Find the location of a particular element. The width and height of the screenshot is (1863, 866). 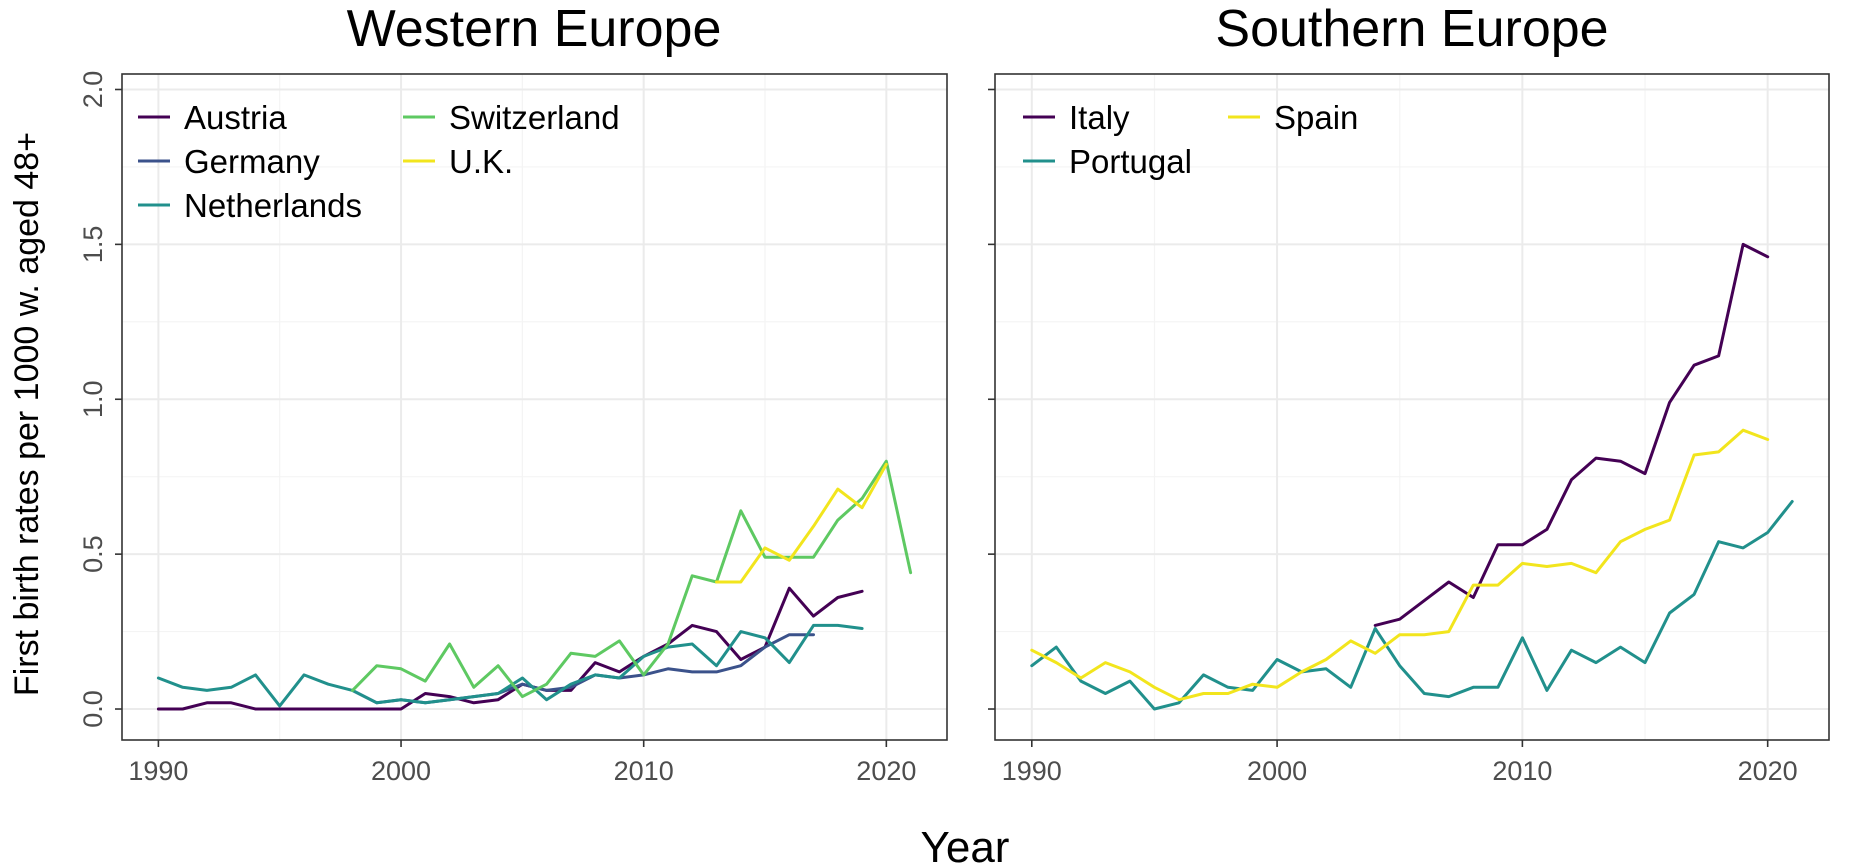

legend: Italy Portugal Spain is located at coordinates (1190, 139).